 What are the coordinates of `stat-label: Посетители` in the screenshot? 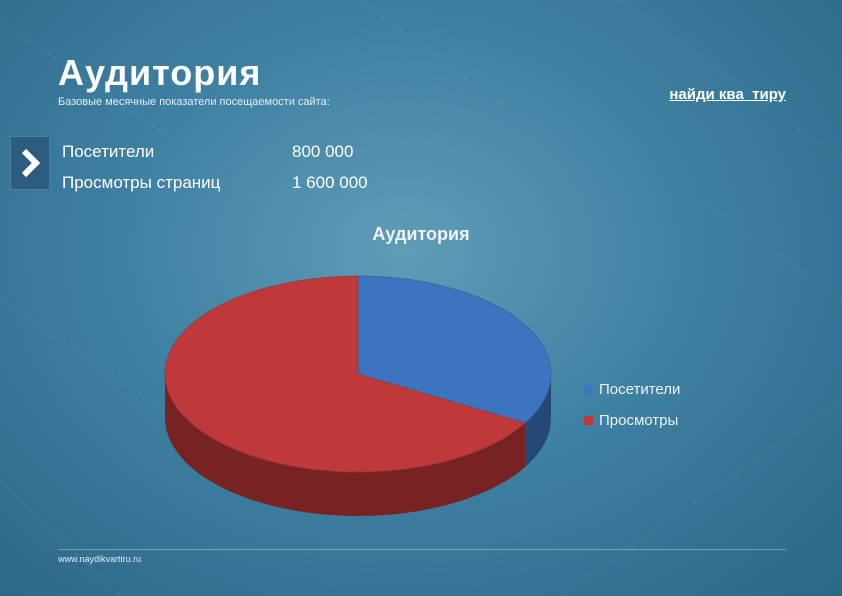 It's located at (108, 151).